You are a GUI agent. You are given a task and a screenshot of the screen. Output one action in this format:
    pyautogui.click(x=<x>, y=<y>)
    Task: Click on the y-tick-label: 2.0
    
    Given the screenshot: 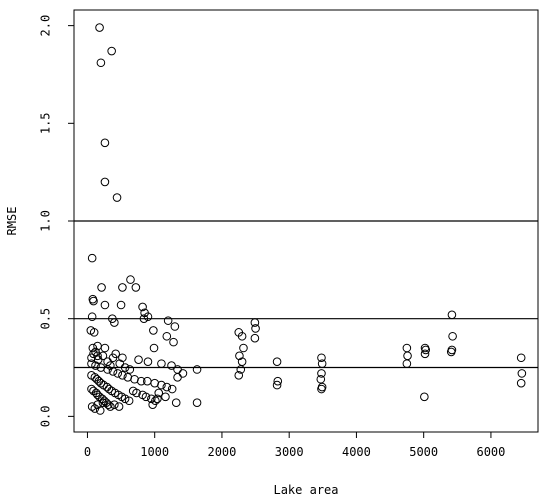 What is the action you would take?
    pyautogui.click(x=46, y=26)
    